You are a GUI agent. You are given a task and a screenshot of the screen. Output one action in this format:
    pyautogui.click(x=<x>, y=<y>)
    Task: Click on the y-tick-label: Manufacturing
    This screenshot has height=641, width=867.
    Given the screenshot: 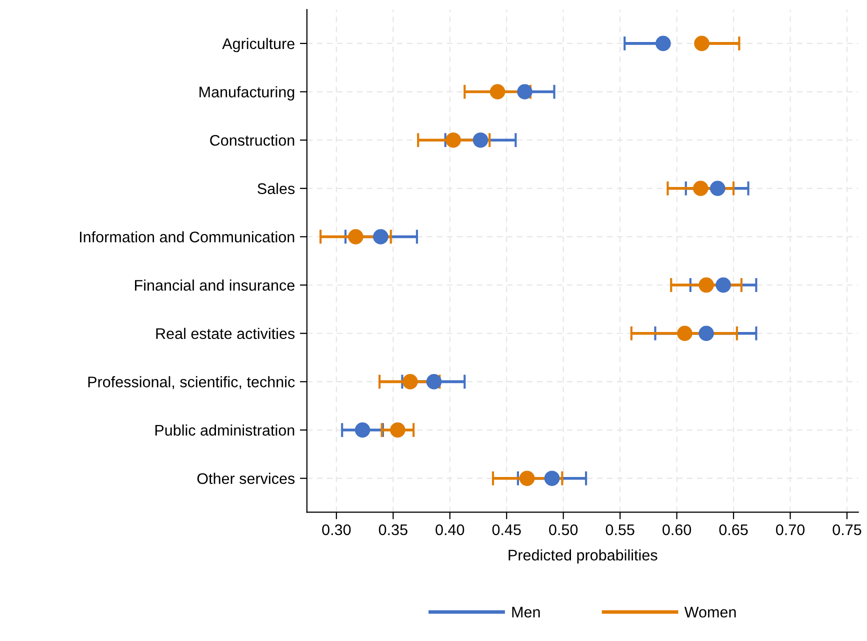 What is the action you would take?
    pyautogui.click(x=247, y=93)
    